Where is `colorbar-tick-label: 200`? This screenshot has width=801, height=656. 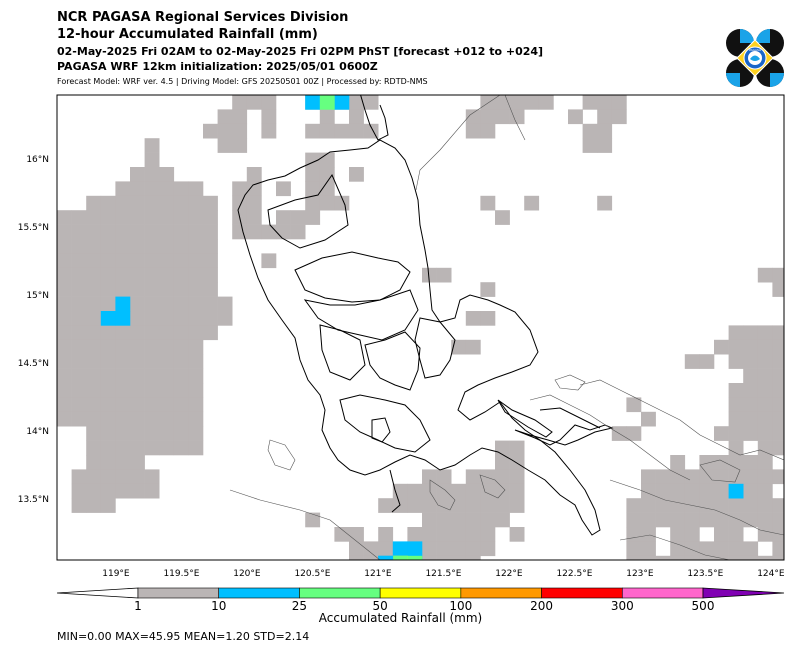 colorbar-tick-label: 200 is located at coordinates (541, 606).